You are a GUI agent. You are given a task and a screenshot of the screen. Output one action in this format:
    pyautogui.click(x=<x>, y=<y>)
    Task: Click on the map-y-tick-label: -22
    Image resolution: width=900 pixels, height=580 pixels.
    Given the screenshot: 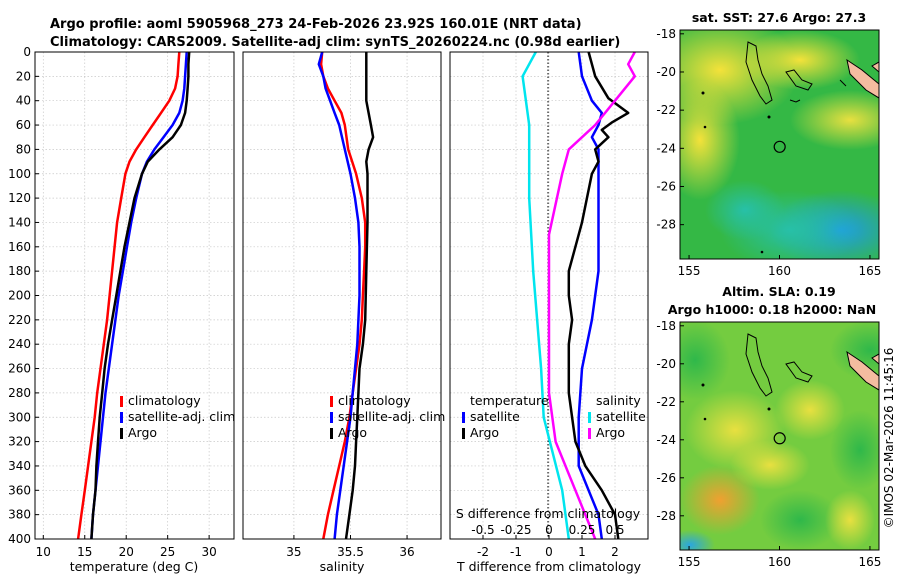 What is the action you would take?
    pyautogui.click(x=666, y=110)
    